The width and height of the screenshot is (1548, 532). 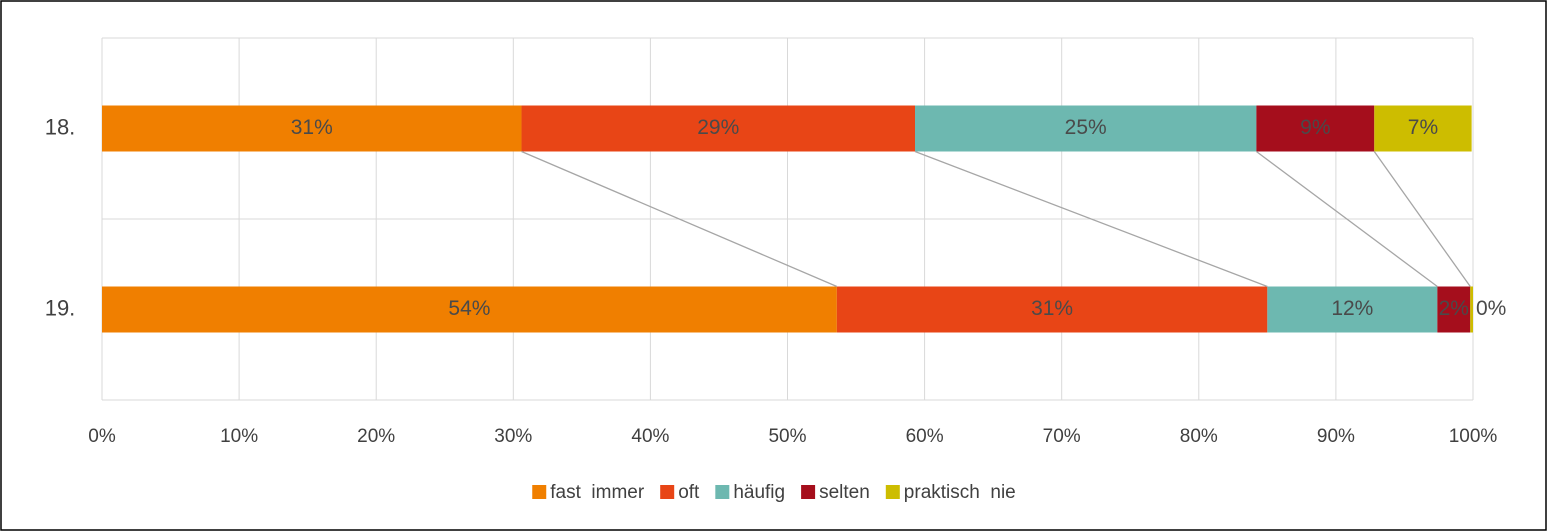 I want to click on x-tick-label: 50%, so click(x=787, y=436).